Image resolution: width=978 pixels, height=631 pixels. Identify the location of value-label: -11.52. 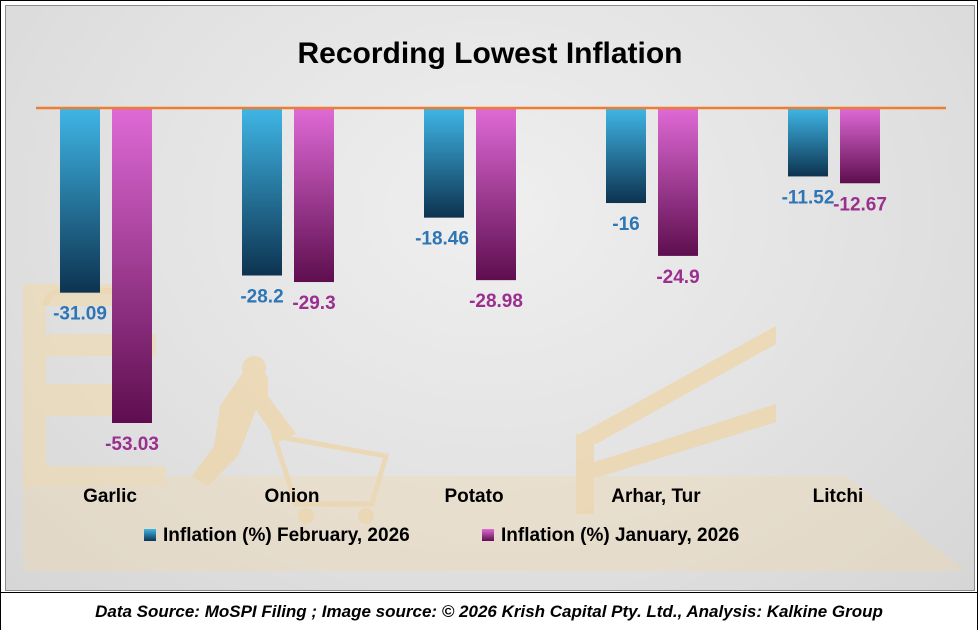
(808, 197).